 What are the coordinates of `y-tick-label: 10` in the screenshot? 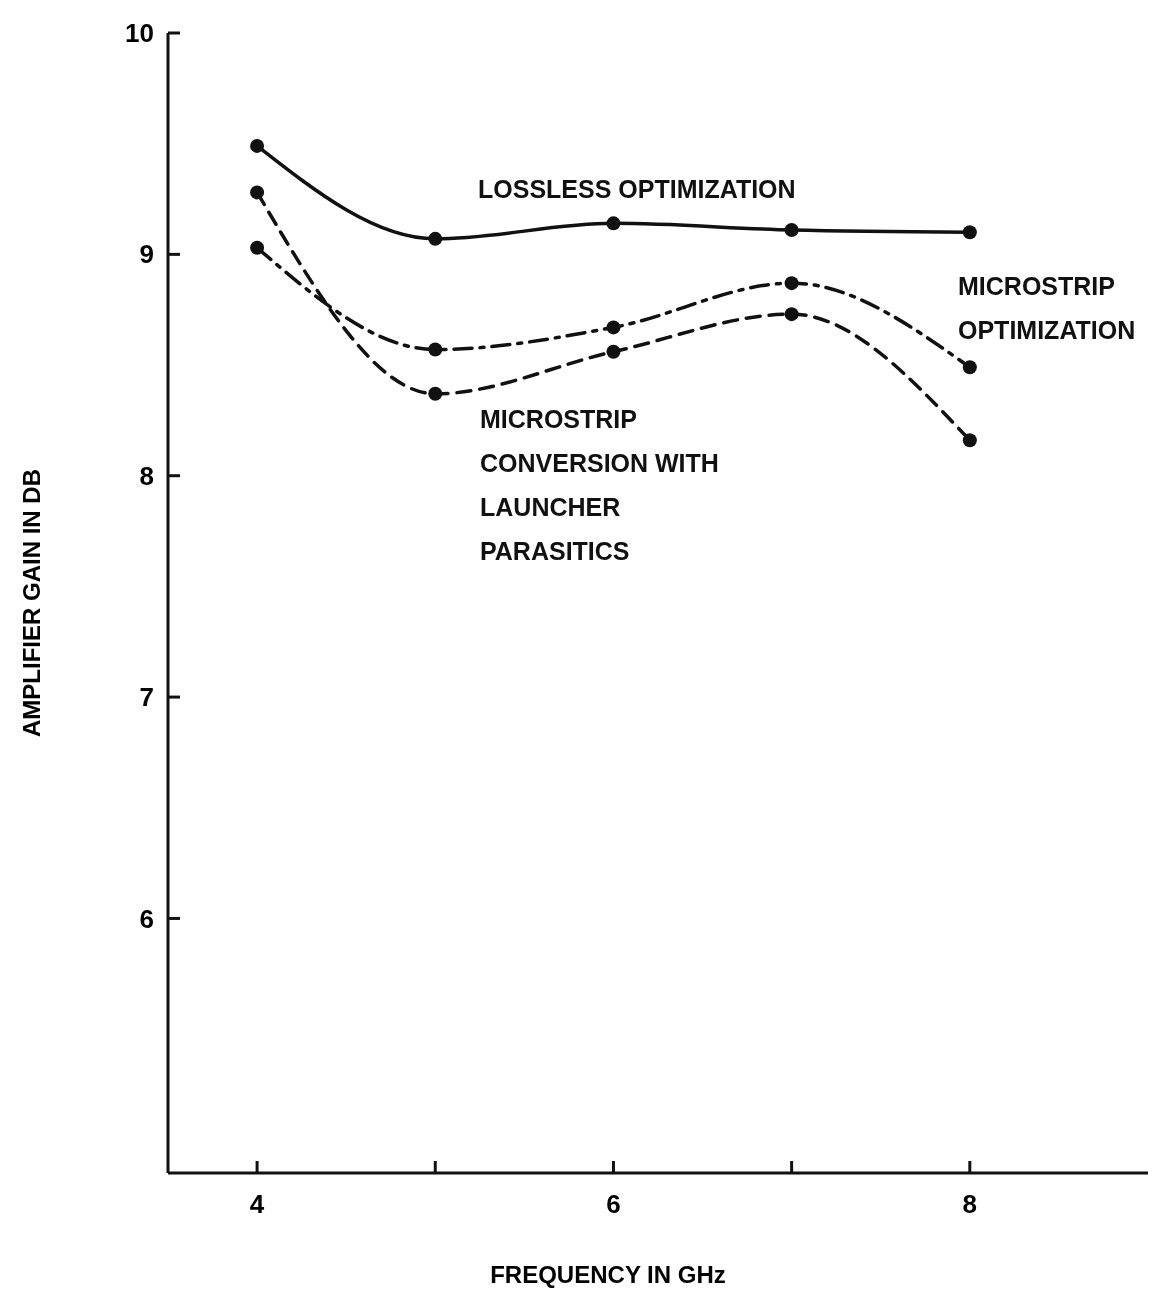 It's located at (139, 33).